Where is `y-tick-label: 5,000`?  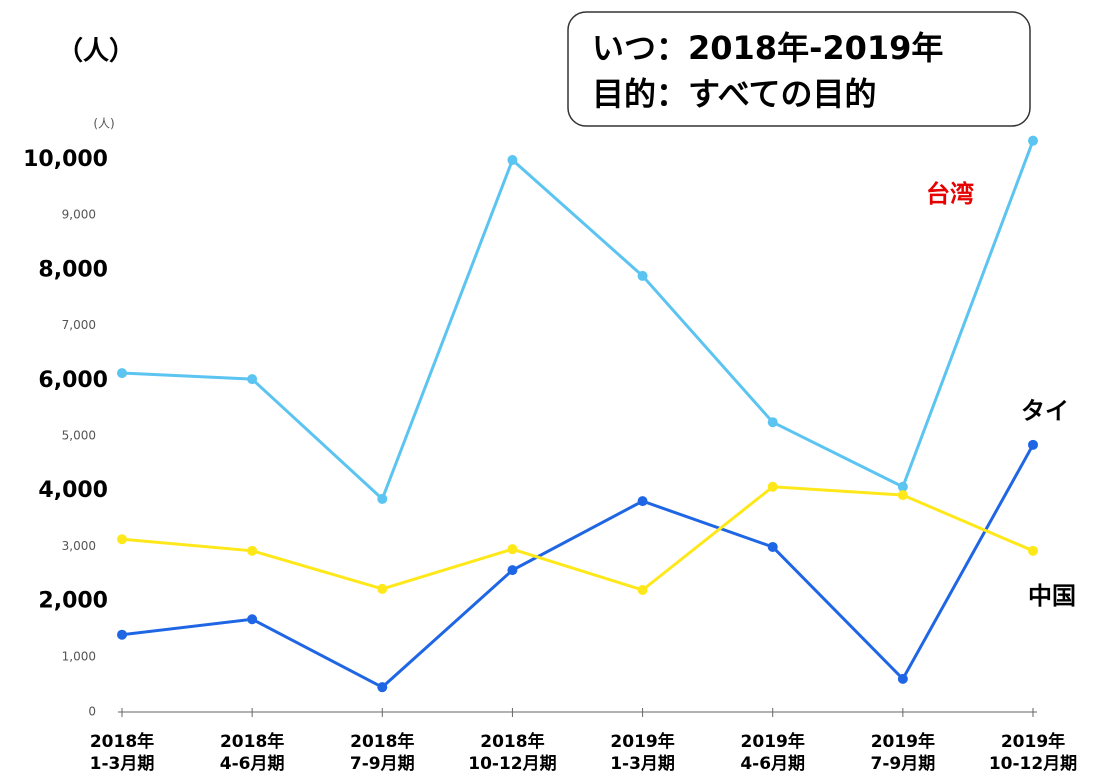
y-tick-label: 5,000 is located at coordinates (79, 436).